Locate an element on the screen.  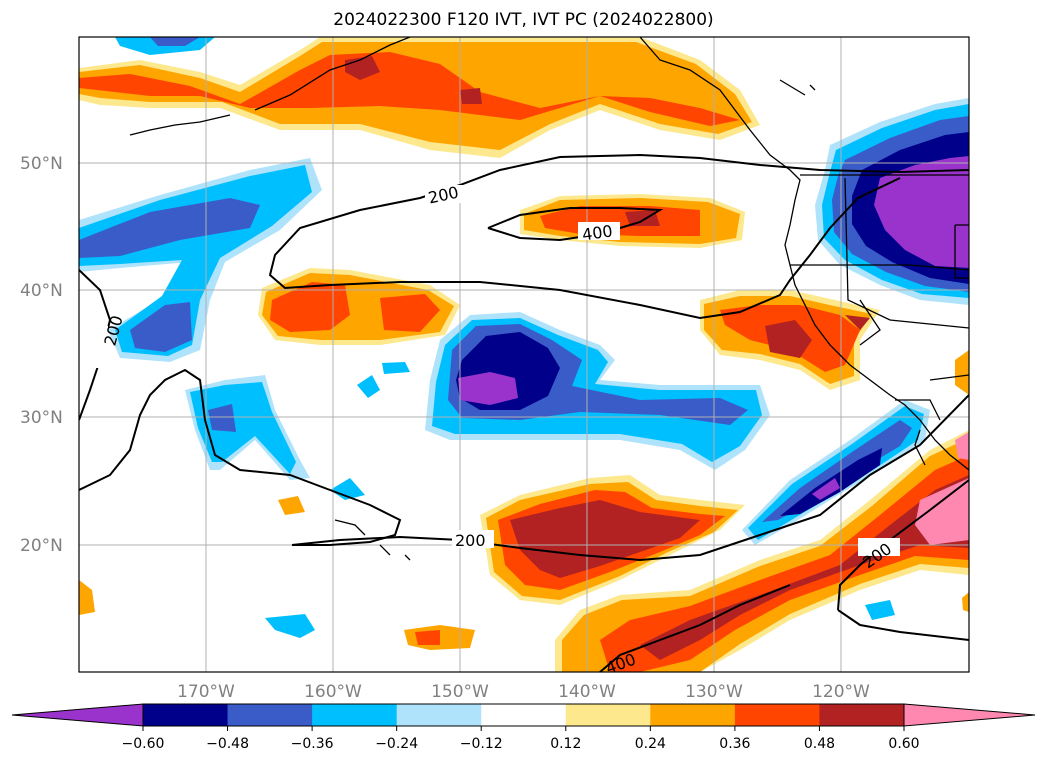
colorbar-frame is located at coordinates (523, 715).